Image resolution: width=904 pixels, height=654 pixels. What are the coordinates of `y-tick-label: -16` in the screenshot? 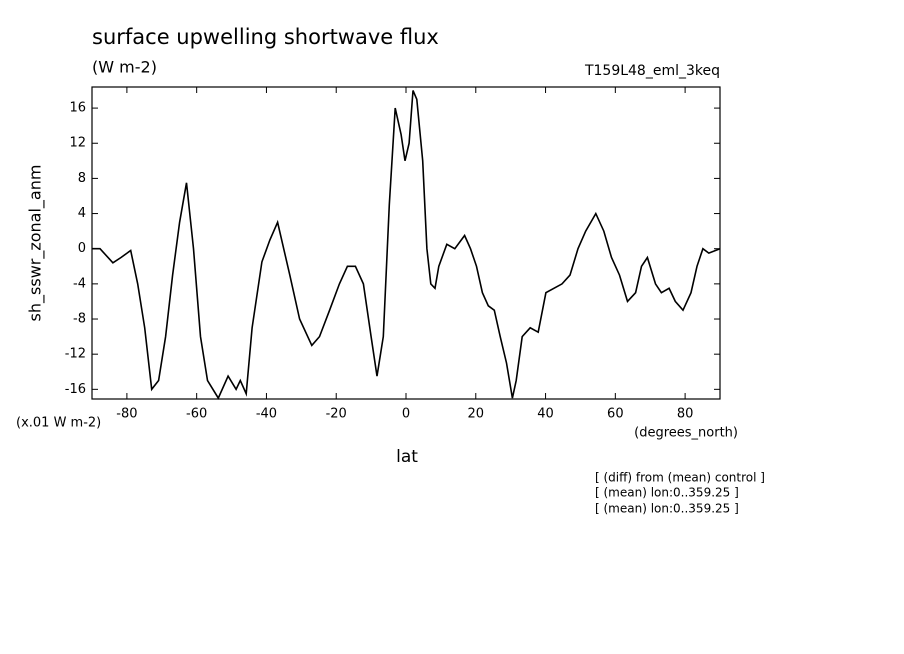 It's located at (75, 389).